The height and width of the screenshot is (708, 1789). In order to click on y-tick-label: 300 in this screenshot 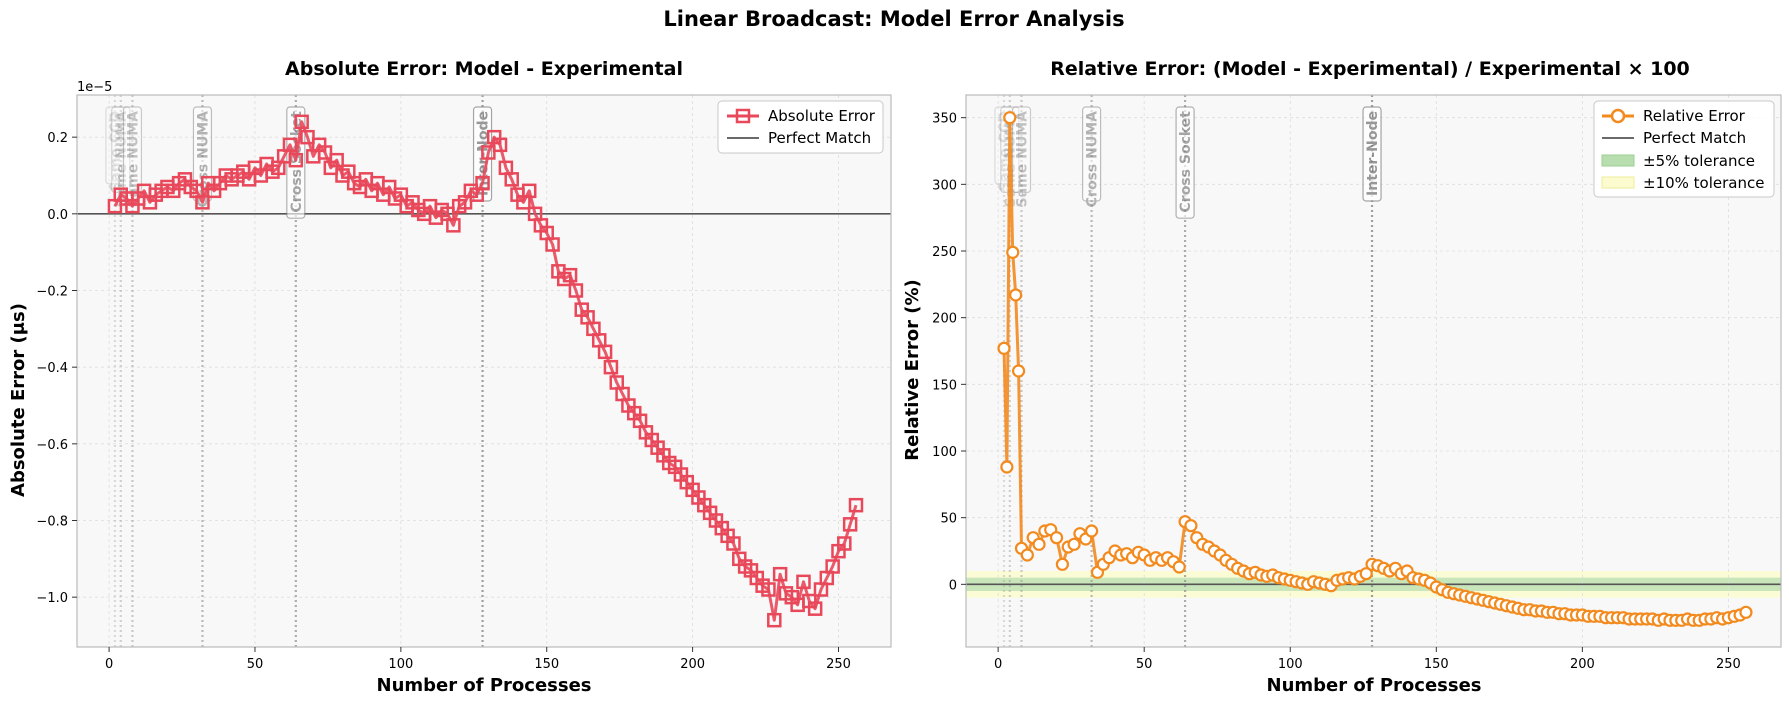, I will do `click(944, 185)`.